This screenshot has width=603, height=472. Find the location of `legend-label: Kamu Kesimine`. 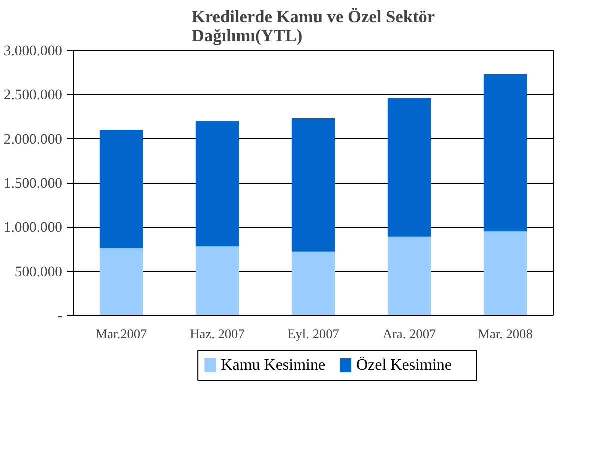

legend-label: Kamu Kesimine is located at coordinates (273, 365).